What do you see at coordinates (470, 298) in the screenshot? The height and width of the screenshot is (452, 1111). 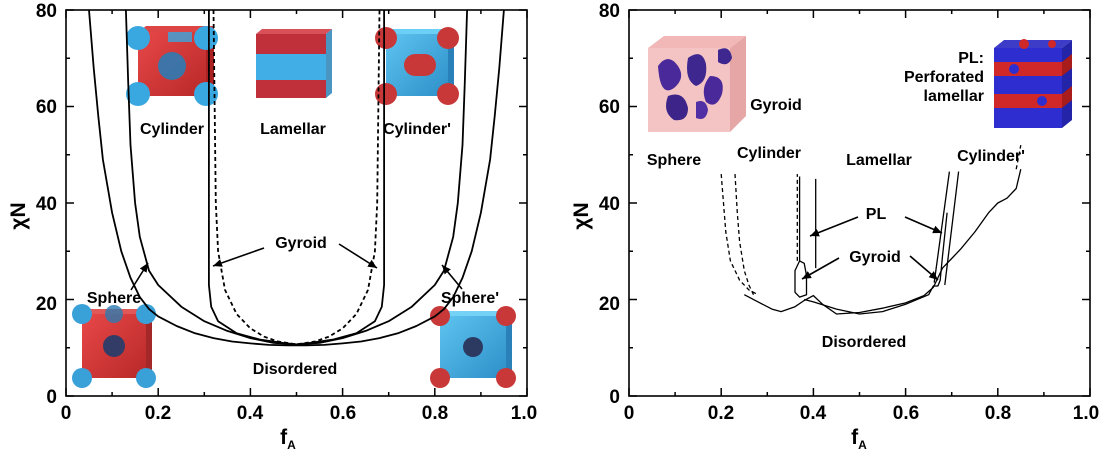 I see `label-sphere-prime: Sphere'` at bounding box center [470, 298].